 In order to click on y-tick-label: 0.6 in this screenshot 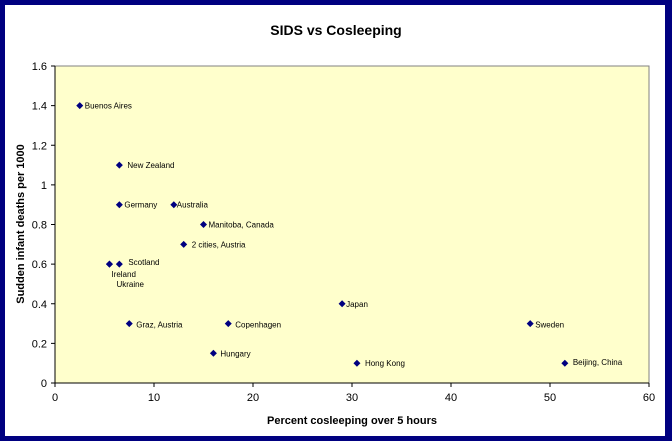, I will do `click(39, 265)`.